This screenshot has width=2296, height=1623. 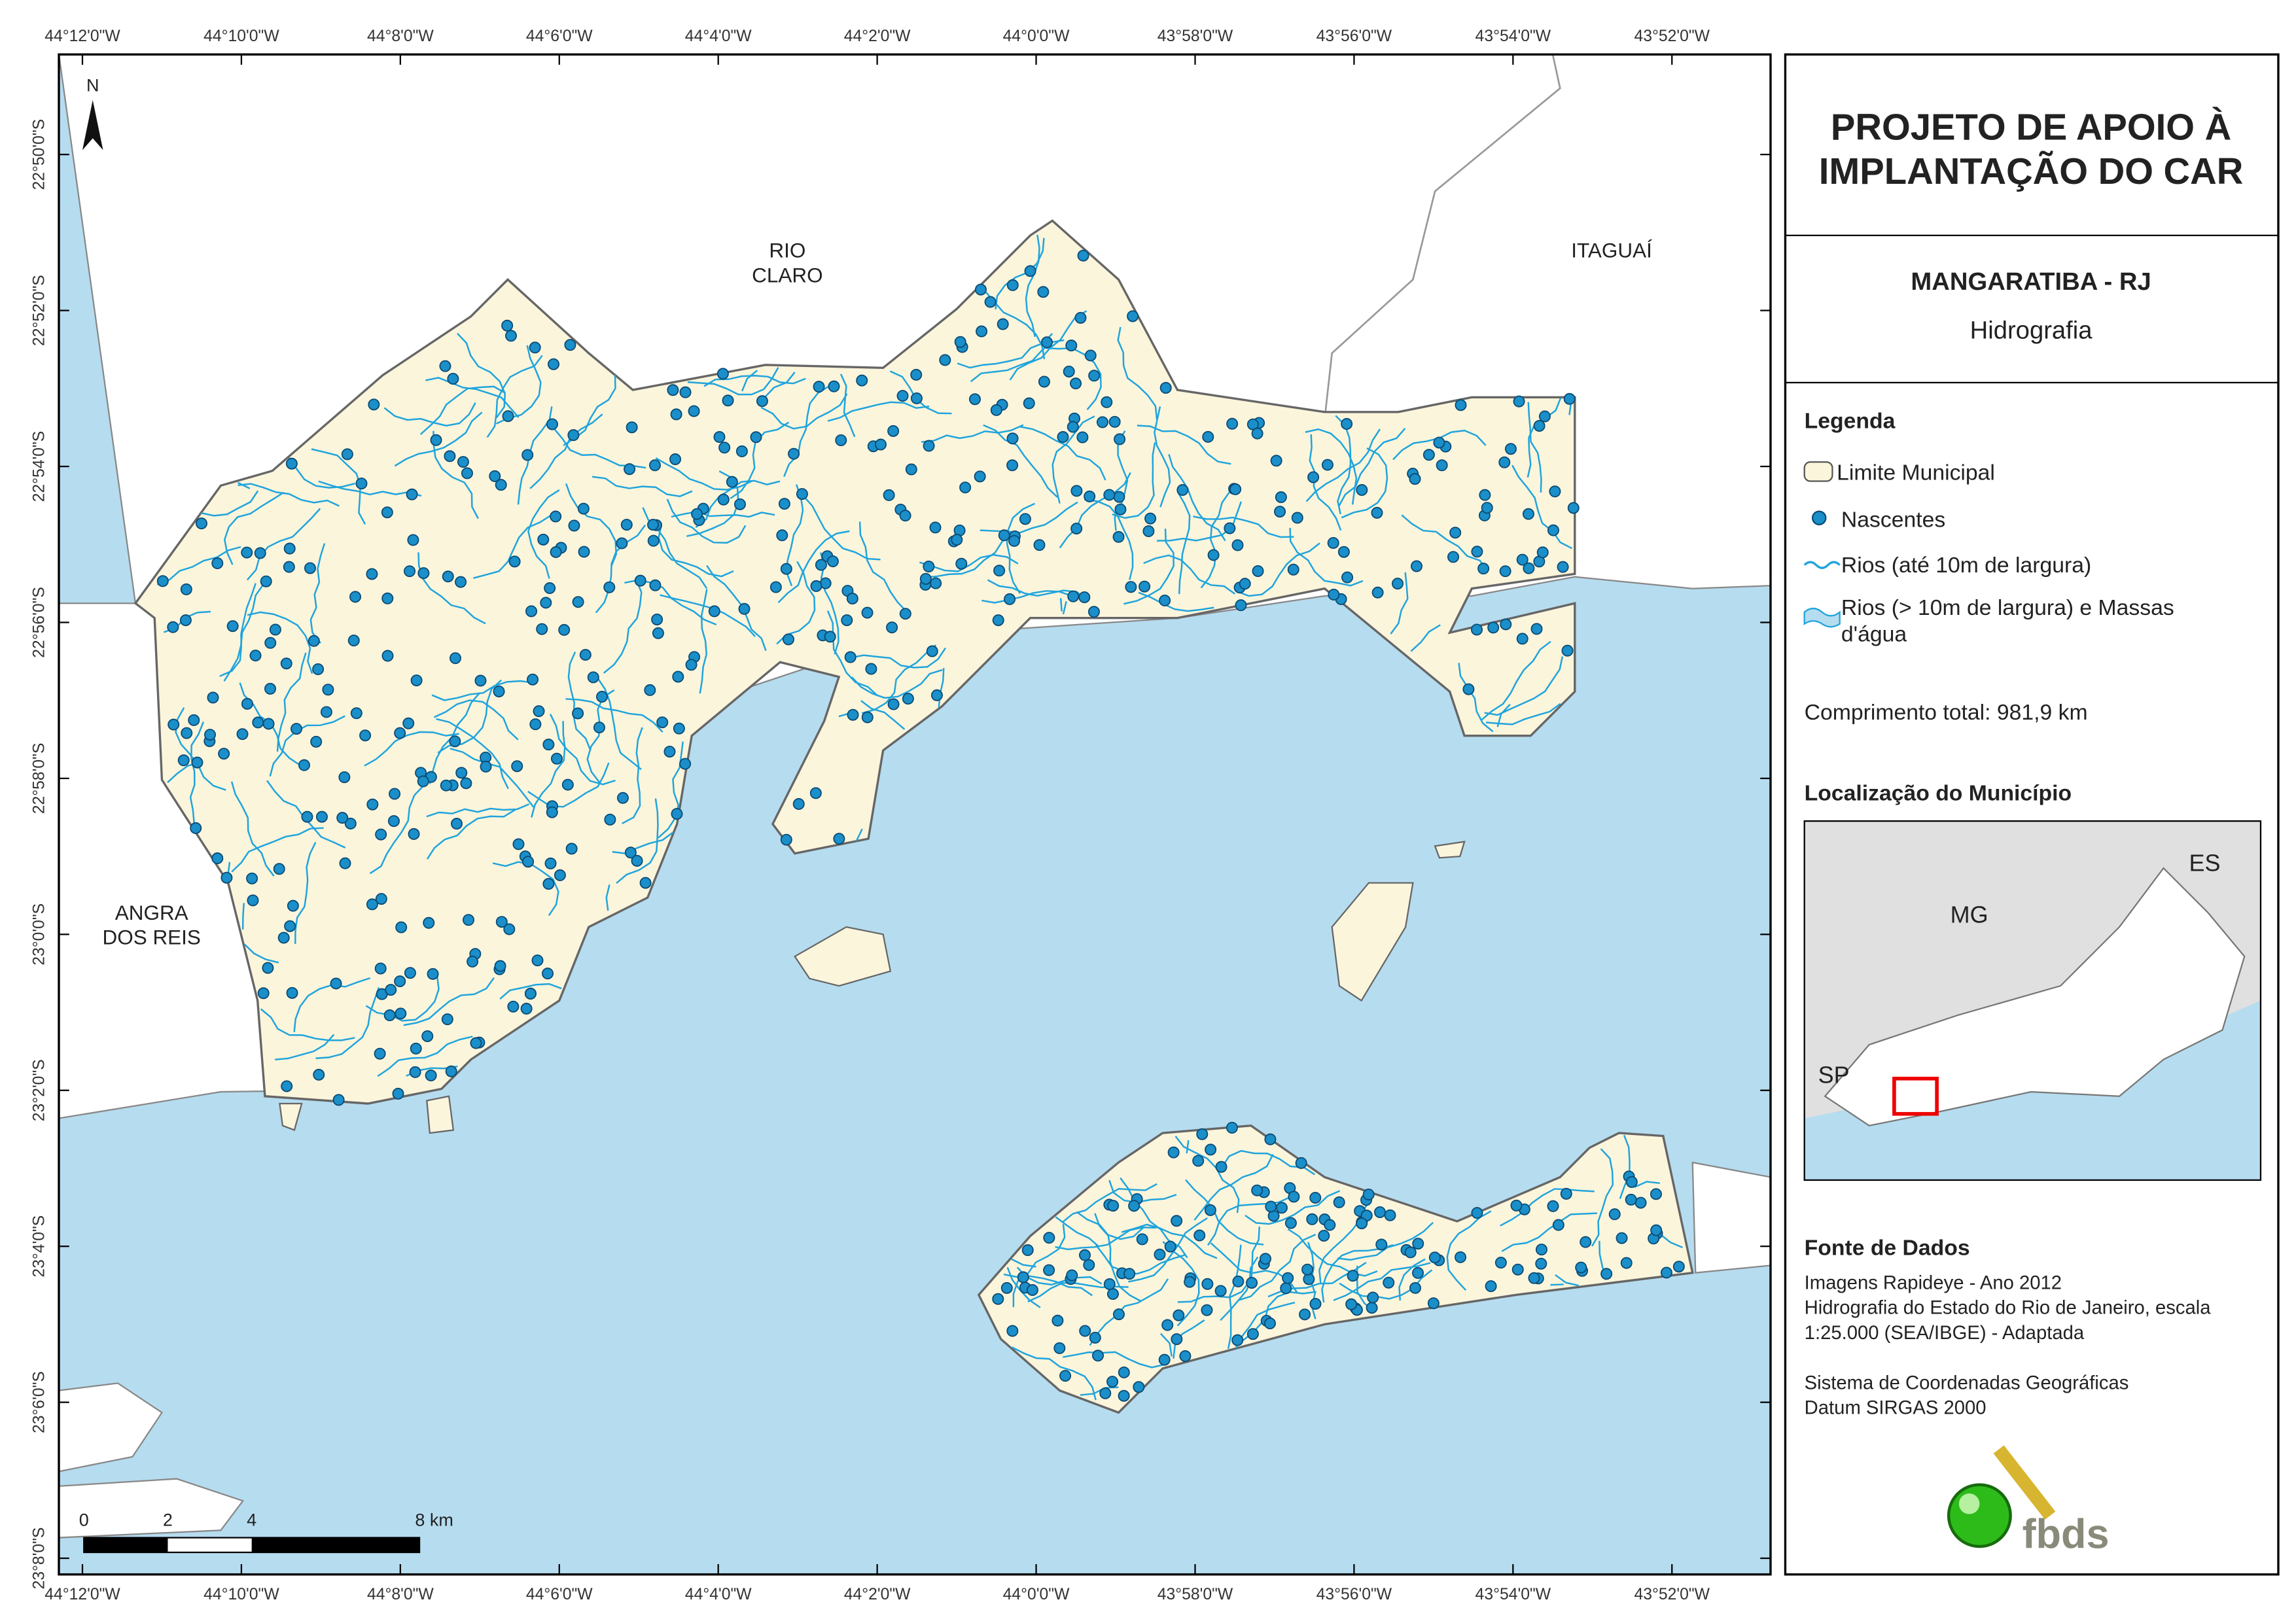 What do you see at coordinates (1915, 1096) in the screenshot?
I see `inset-highlight` at bounding box center [1915, 1096].